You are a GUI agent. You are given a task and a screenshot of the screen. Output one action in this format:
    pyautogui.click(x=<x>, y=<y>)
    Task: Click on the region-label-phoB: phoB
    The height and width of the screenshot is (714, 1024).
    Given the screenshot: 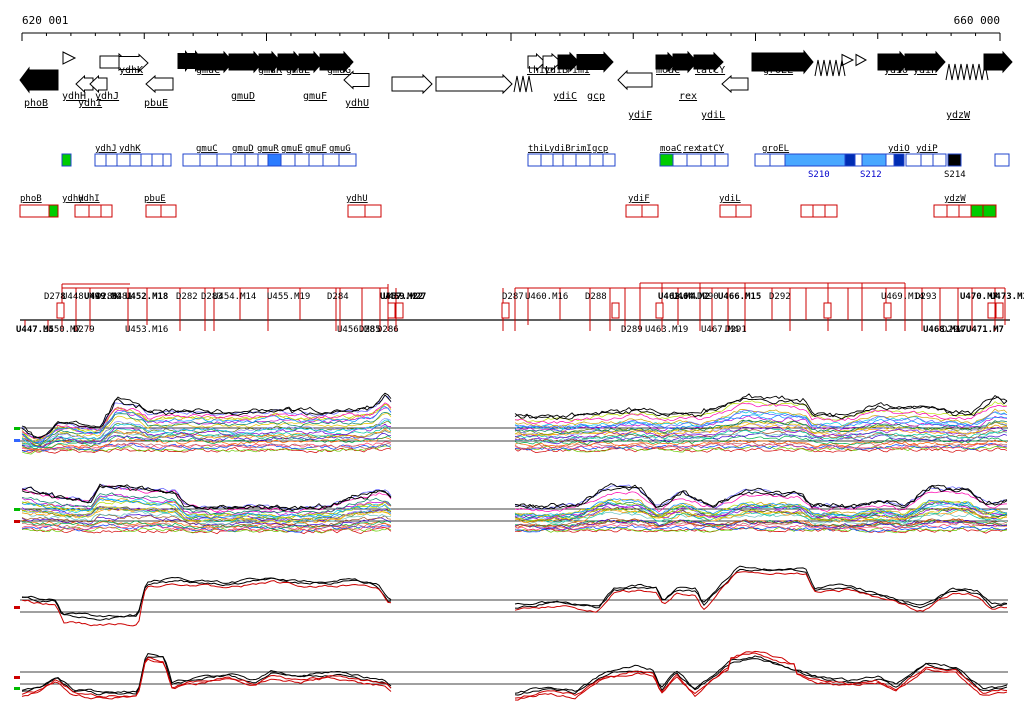 What is the action you would take?
    pyautogui.click(x=31, y=199)
    